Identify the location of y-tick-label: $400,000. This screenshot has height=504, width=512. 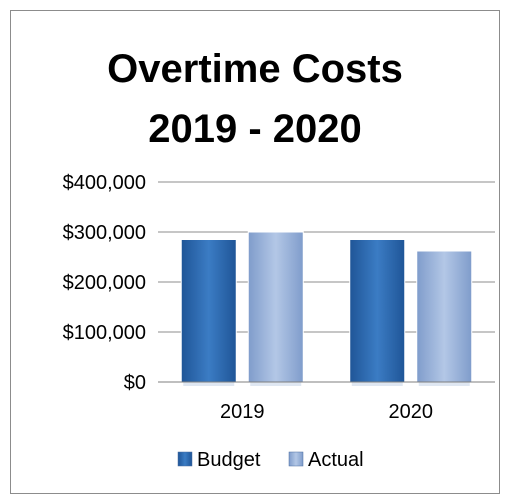
(104, 183).